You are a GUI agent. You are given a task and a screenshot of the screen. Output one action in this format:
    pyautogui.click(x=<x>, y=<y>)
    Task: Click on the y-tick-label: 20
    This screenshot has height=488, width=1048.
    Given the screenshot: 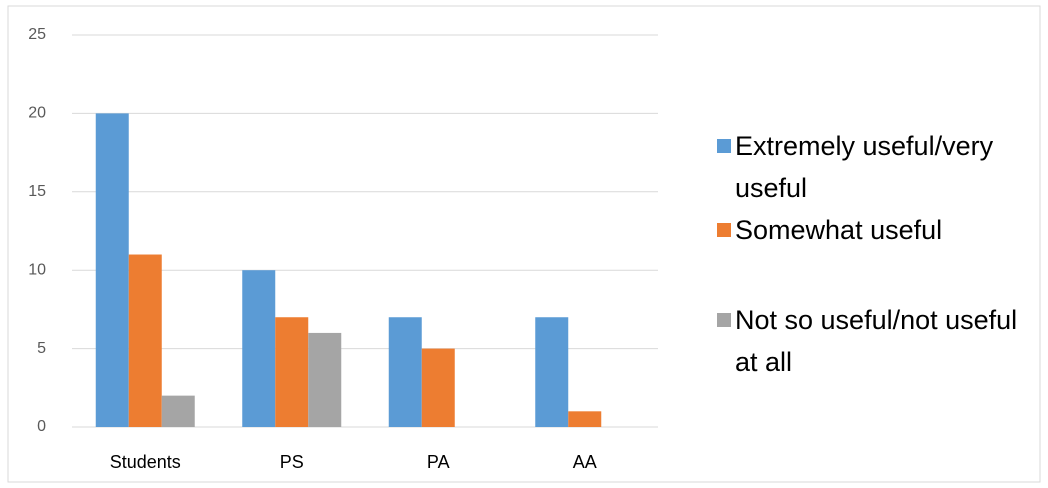 What is the action you would take?
    pyautogui.click(x=37, y=113)
    